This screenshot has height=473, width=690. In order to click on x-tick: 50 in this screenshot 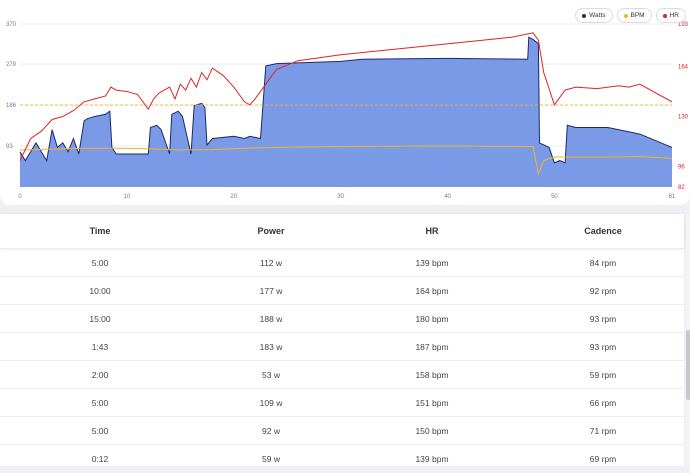, I will do `click(554, 197)`.